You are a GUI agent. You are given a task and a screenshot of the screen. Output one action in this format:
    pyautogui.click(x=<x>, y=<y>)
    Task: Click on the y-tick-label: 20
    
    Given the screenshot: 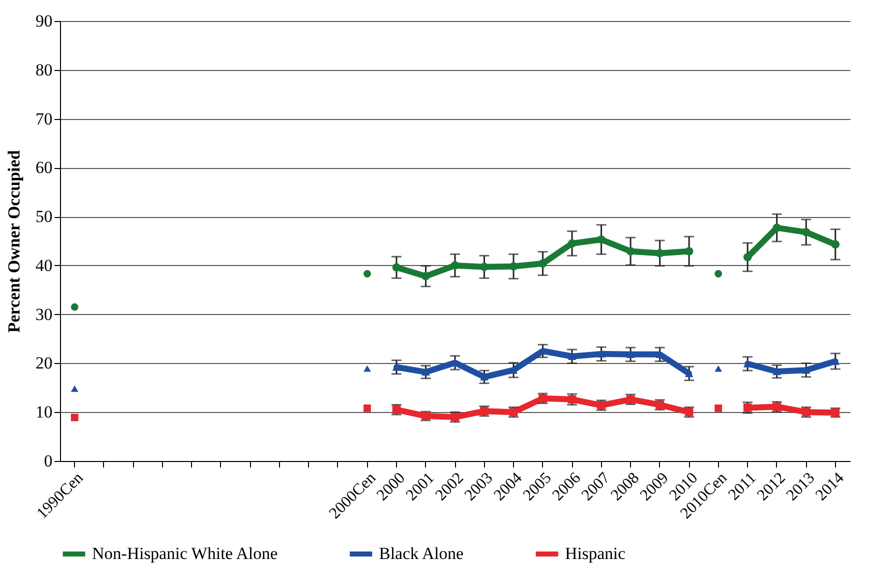 What is the action you would take?
    pyautogui.click(x=44, y=363)
    